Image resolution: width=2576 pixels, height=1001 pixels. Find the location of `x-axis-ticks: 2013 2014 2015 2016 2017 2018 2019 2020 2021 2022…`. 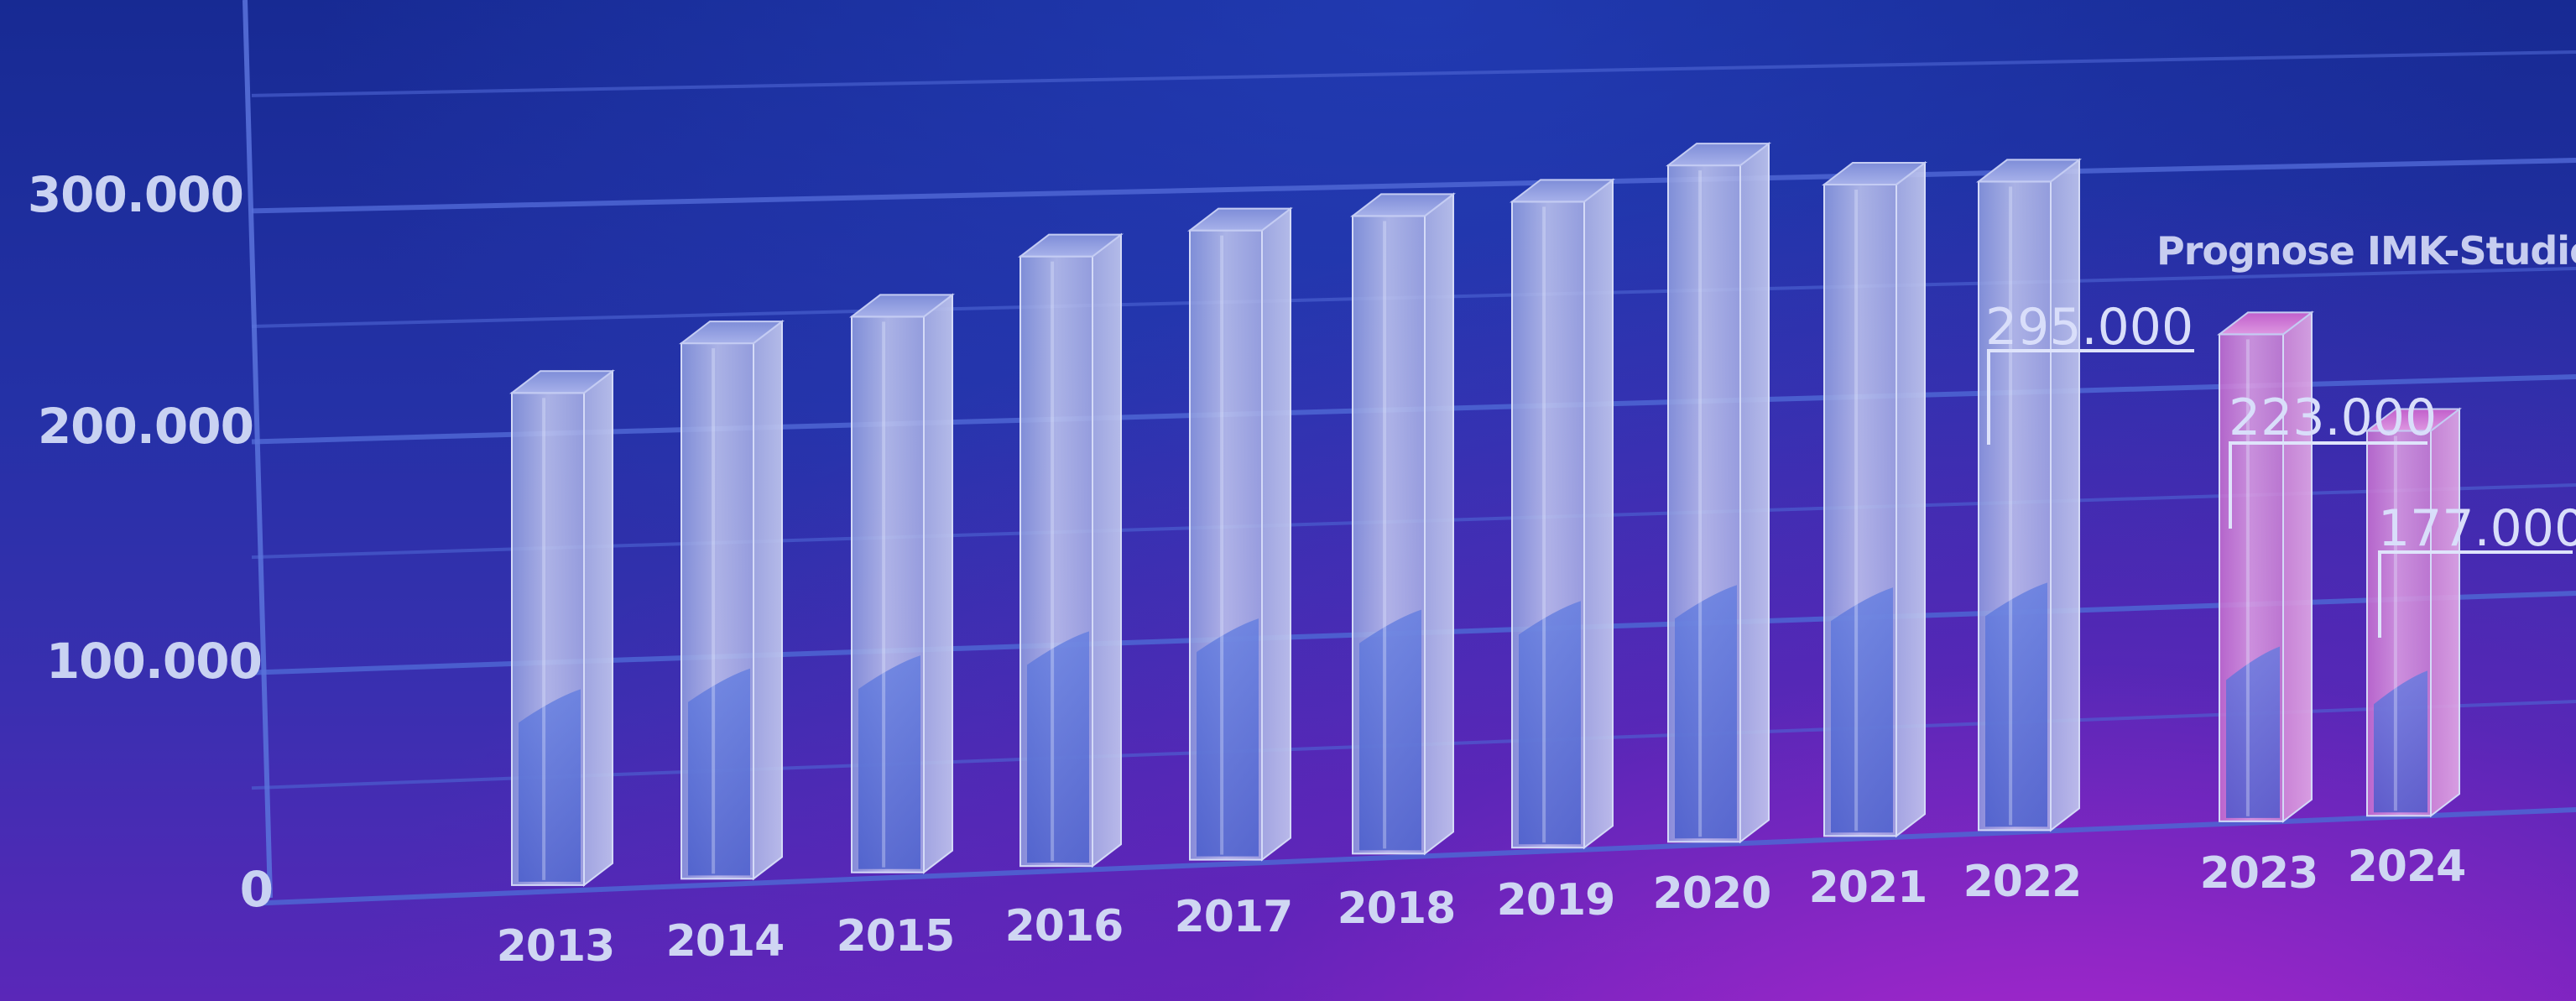

x-axis-ticks: 2013 2014 2015 2016 2017 2018 2019 2020 2021 2022… is located at coordinates (1482, 907).